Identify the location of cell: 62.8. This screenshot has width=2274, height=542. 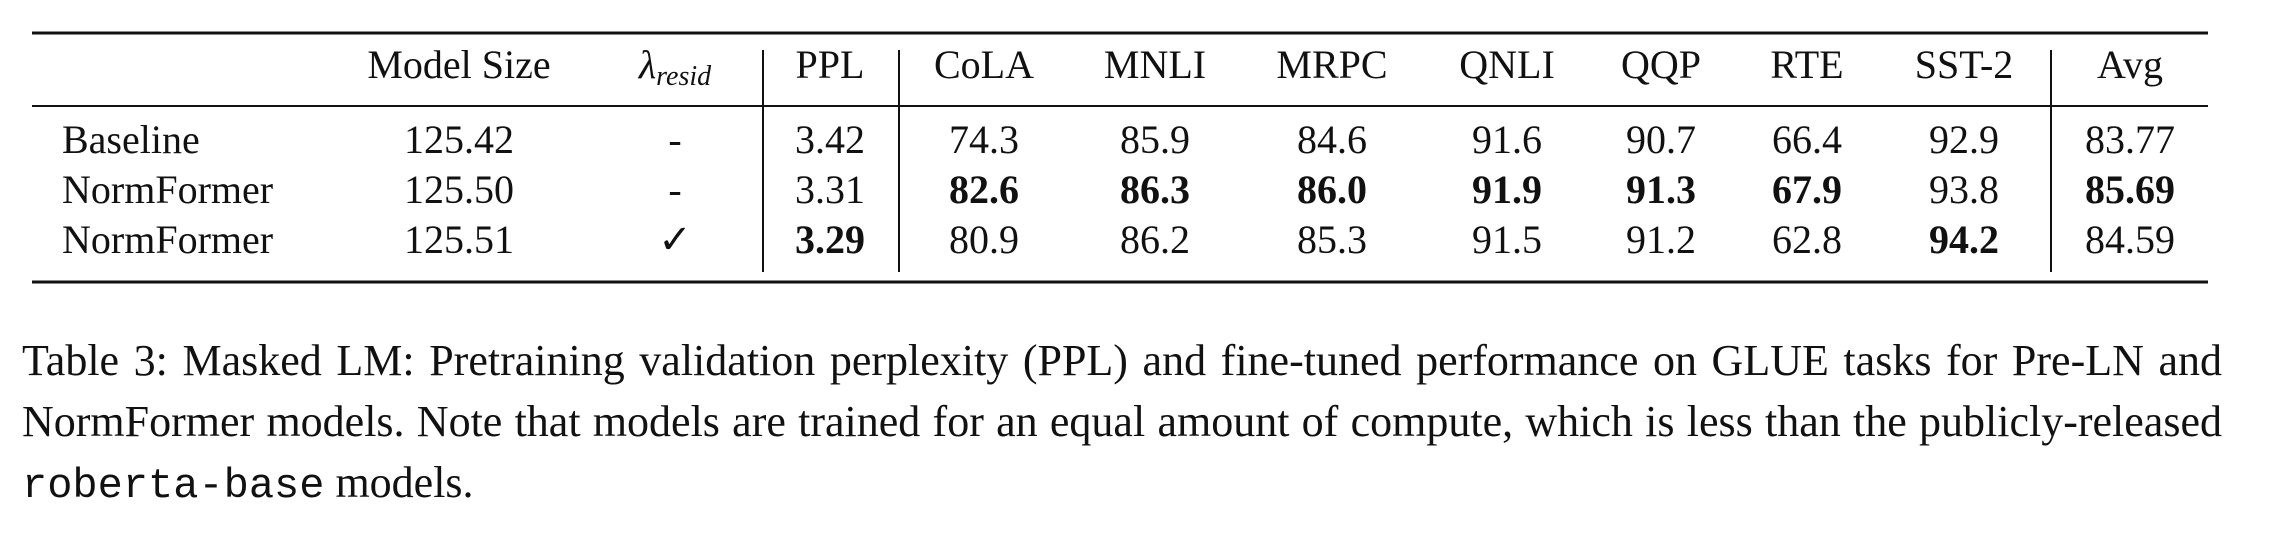
(1807, 239).